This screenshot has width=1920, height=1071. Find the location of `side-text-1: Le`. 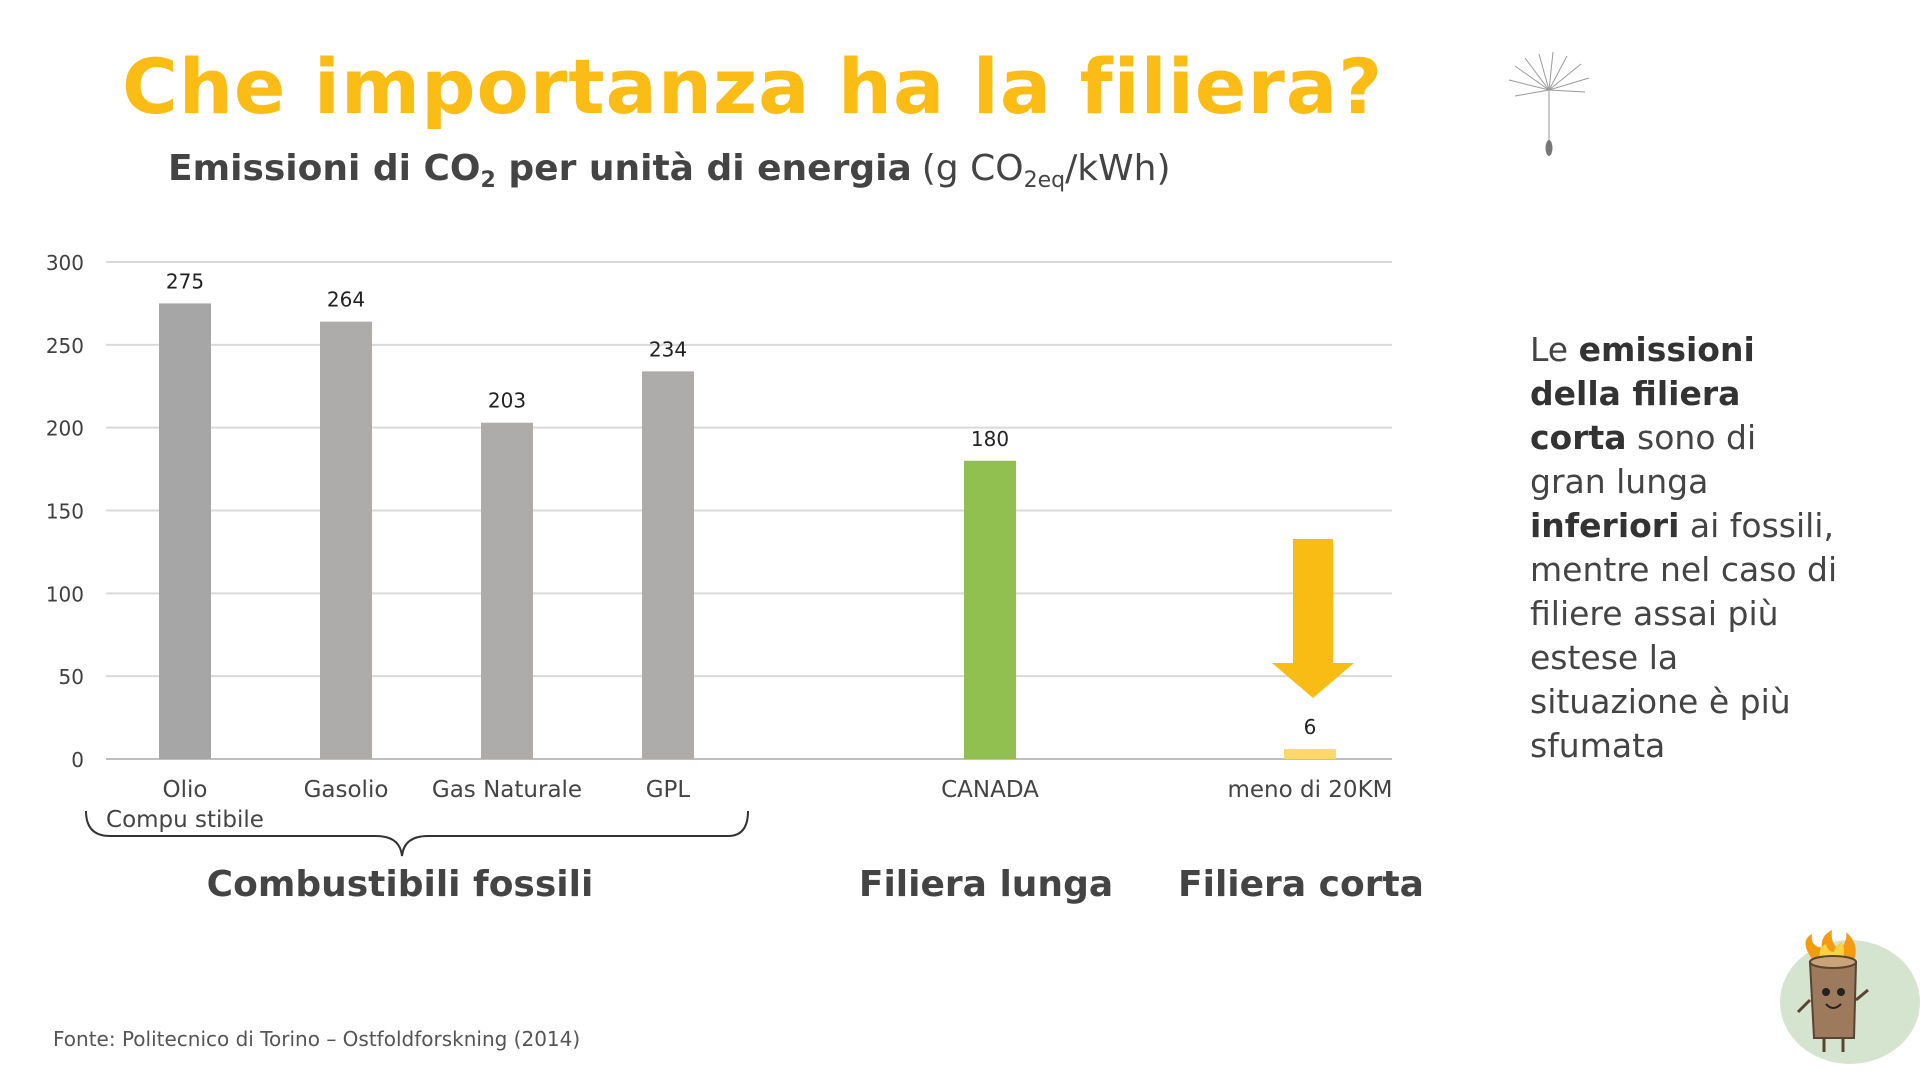

side-text-1: Le is located at coordinates (1554, 349).